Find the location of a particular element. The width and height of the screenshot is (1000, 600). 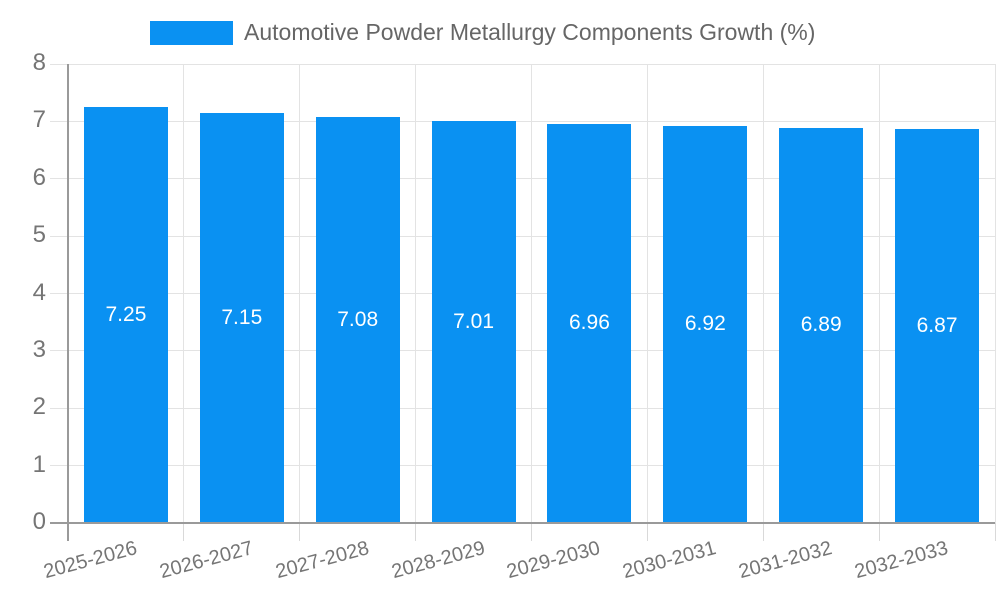

y-tick-label: 1 is located at coordinates (39, 464).